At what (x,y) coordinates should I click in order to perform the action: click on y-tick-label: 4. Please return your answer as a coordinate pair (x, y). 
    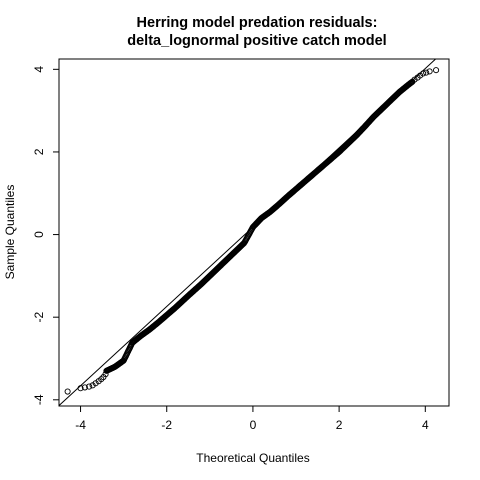
    Looking at the image, I should click on (39, 69).